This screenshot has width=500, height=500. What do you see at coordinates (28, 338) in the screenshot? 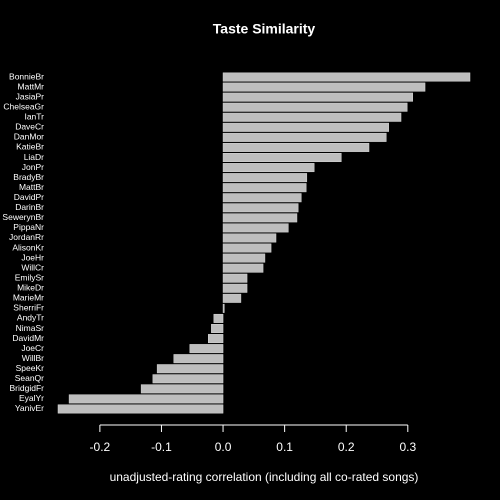
I see `y-tick-label: DavidMr` at bounding box center [28, 338].